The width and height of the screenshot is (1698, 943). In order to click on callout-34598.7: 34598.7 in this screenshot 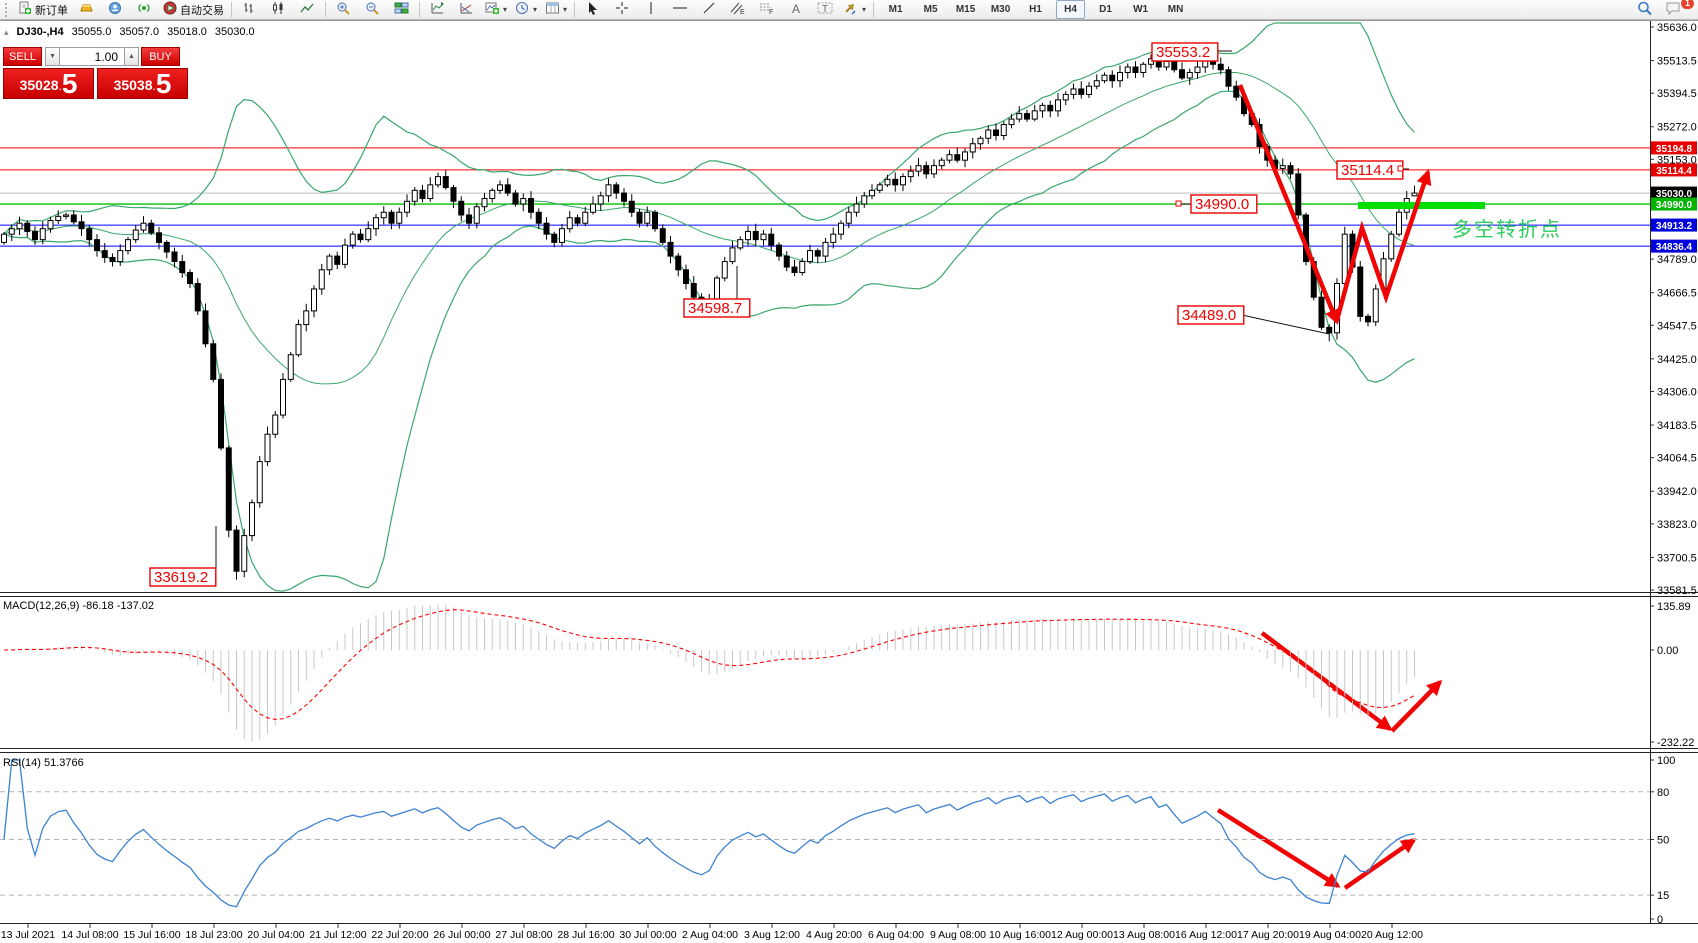, I will do `click(717, 292)`.